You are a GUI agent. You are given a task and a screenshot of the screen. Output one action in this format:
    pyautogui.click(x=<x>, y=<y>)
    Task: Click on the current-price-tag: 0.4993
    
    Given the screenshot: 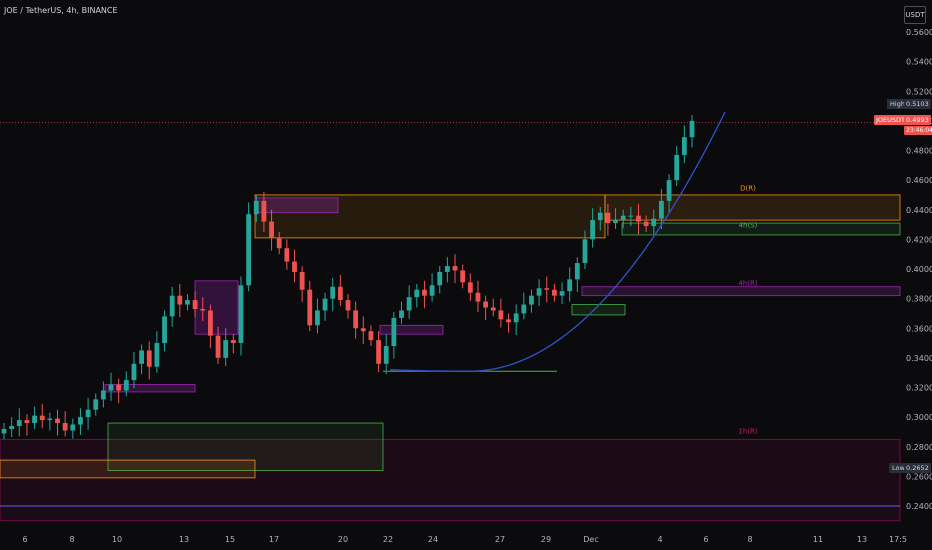 What is the action you would take?
    pyautogui.click(x=917, y=120)
    